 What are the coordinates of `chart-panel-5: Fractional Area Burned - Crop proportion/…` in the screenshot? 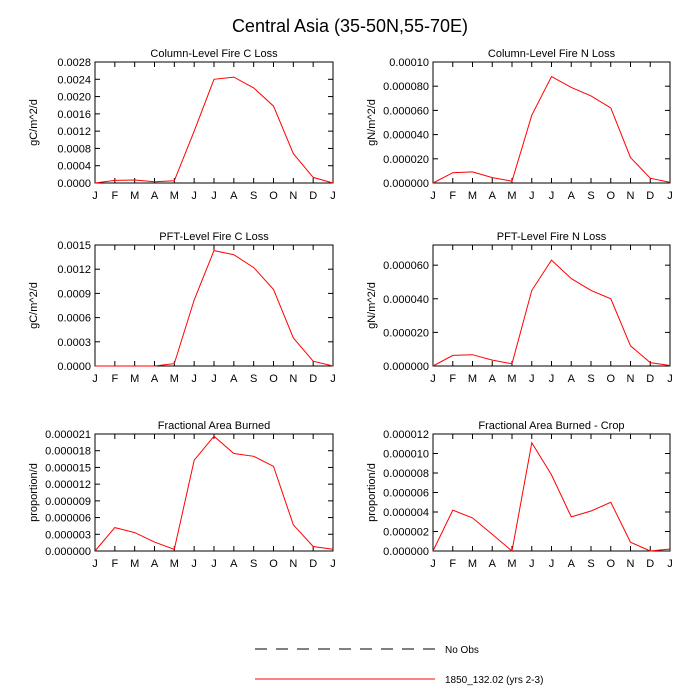 It's located at (519, 495).